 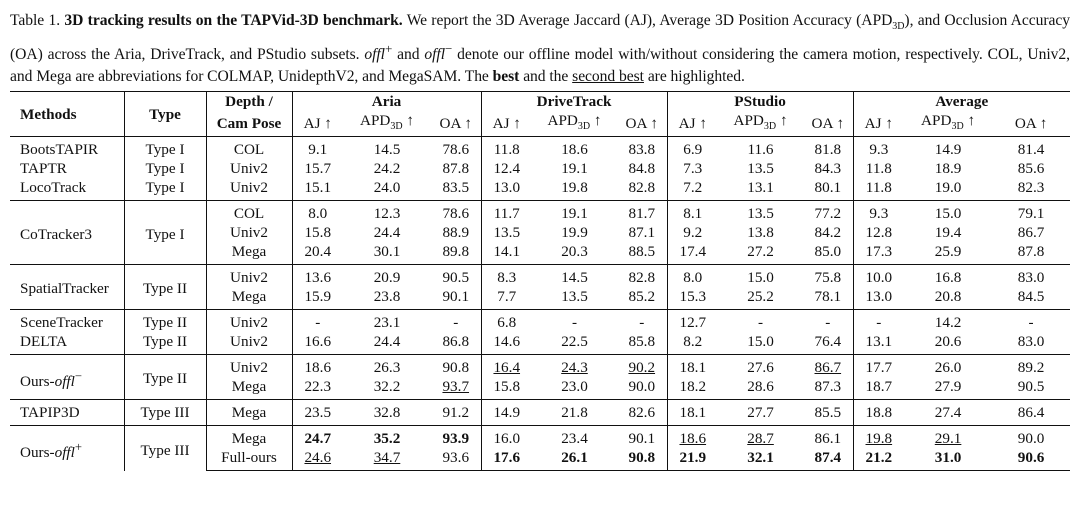 I want to click on offl-label: offl, so click(x=64, y=453).